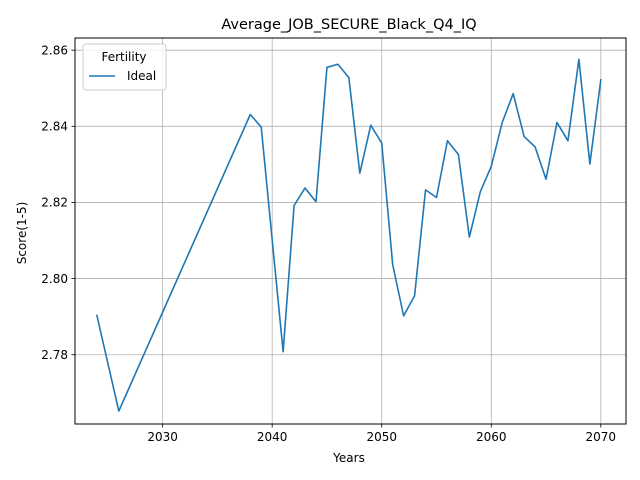 The image size is (640, 480). What do you see at coordinates (54, 279) in the screenshot?
I see `y-tick-label: 2.80` at bounding box center [54, 279].